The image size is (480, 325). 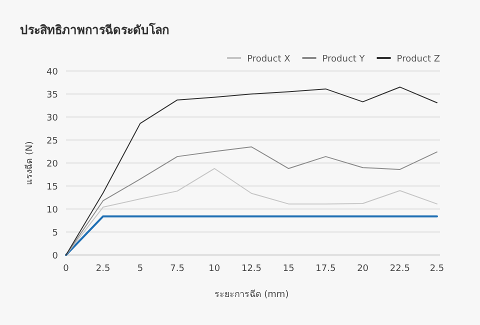 What do you see at coordinates (66, 269) in the screenshot?
I see `x-tick-label: 0` at bounding box center [66, 269].